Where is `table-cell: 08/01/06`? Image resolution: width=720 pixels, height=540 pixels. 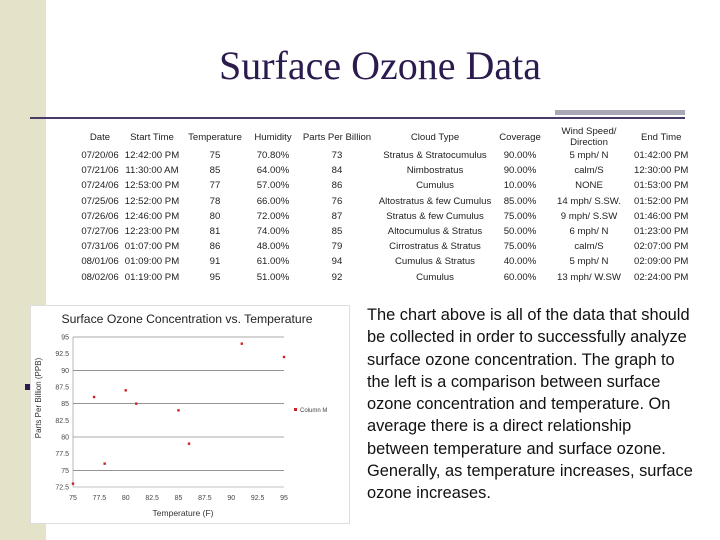 table-cell: 08/01/06 is located at coordinates (100, 262).